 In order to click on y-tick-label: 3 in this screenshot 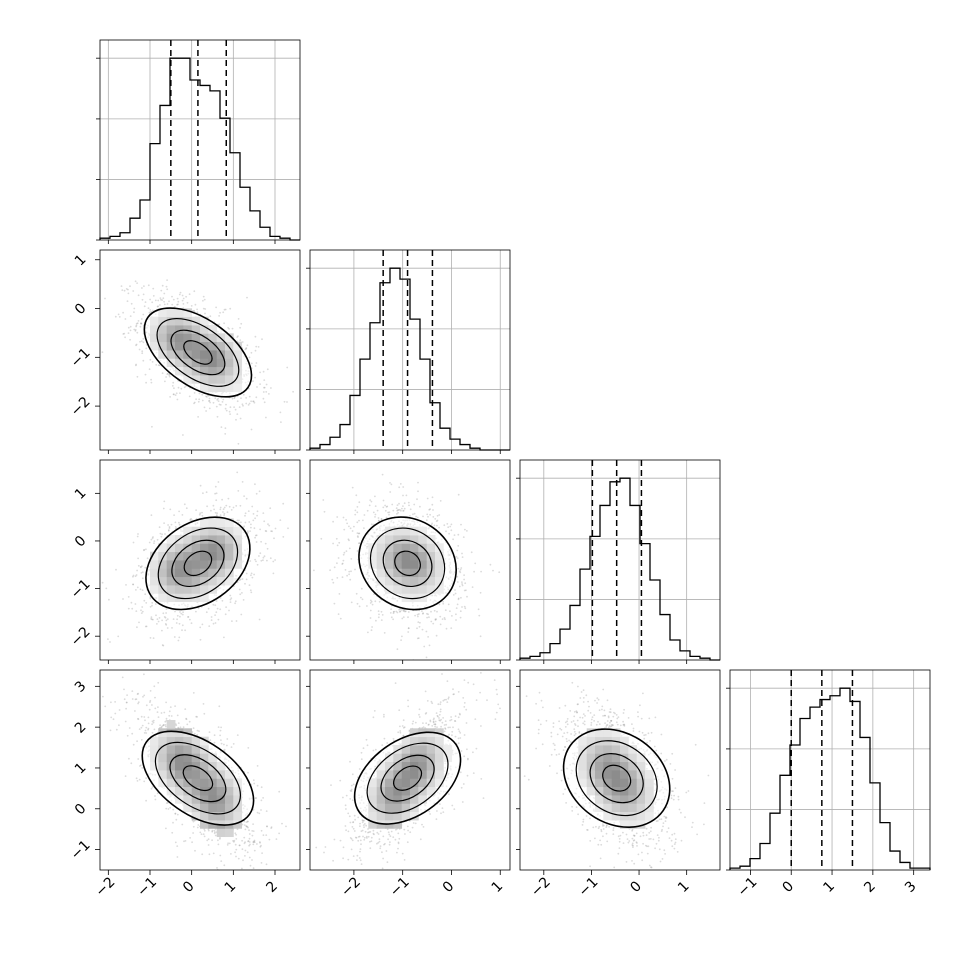, I will do `click(81, 687)`.